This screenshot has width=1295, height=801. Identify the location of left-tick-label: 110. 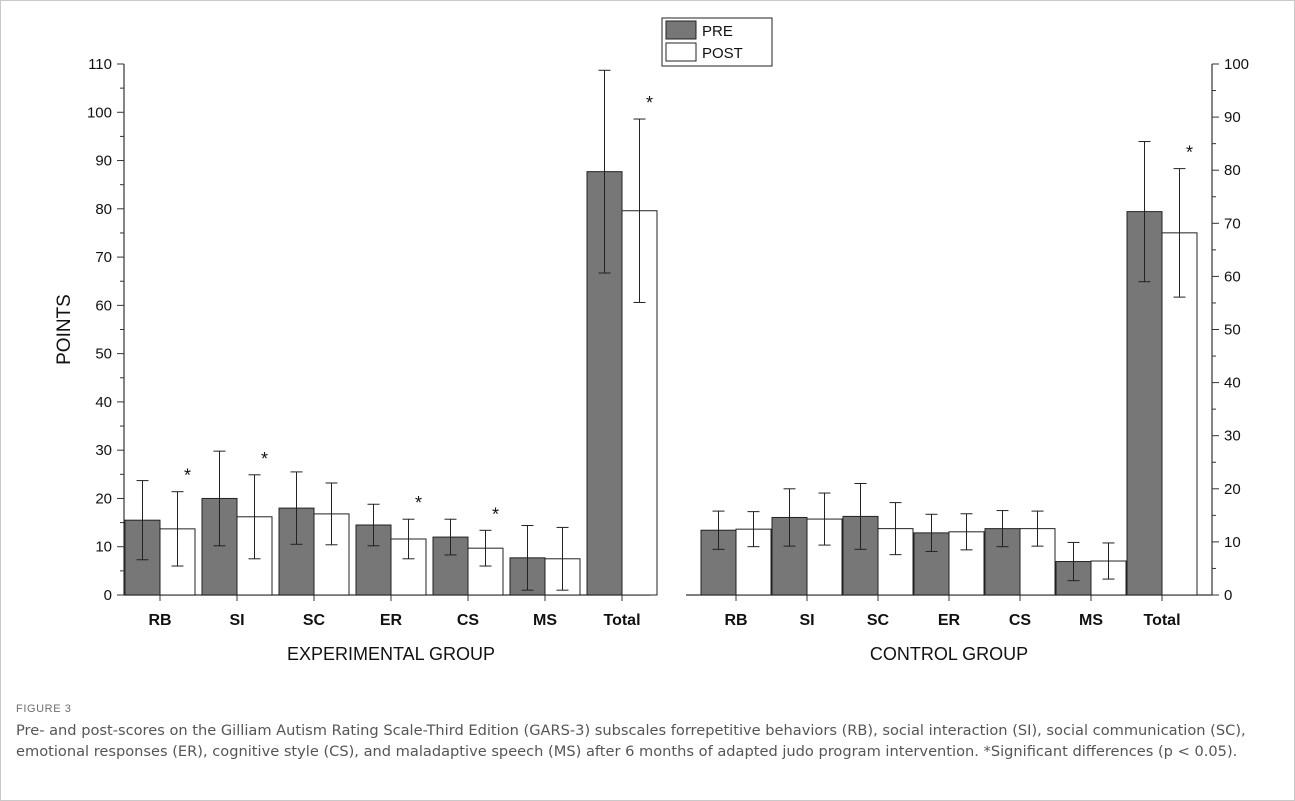
(100, 64).